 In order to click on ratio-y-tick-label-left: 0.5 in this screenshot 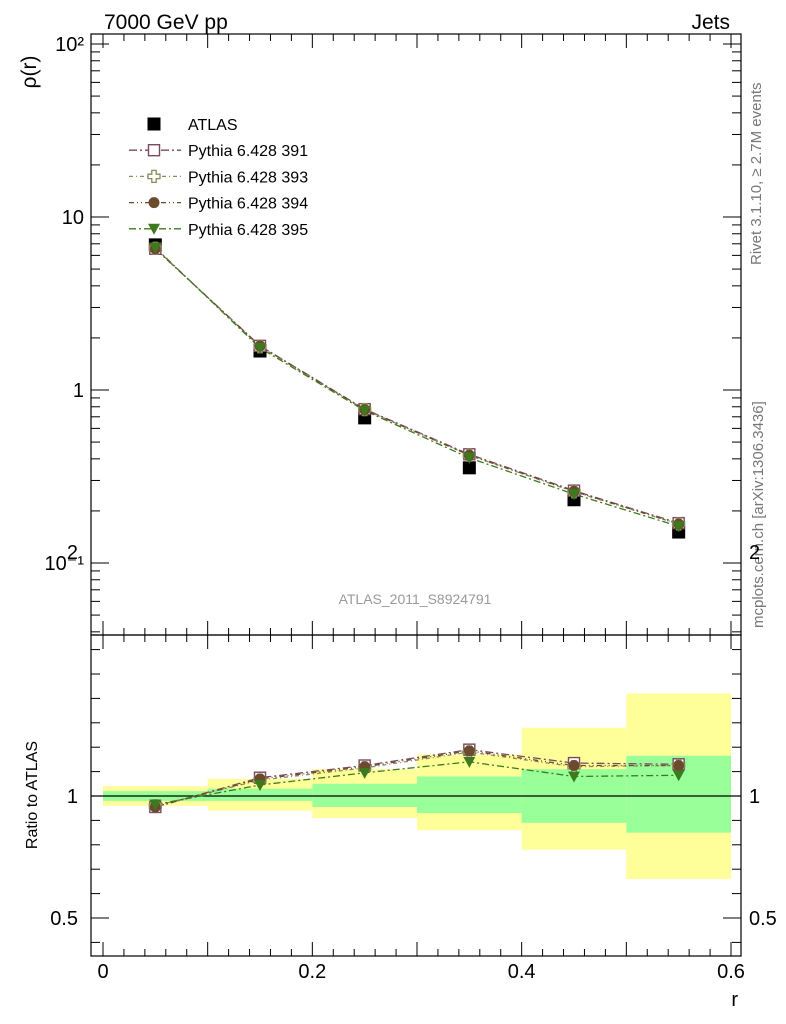, I will do `click(64, 919)`.